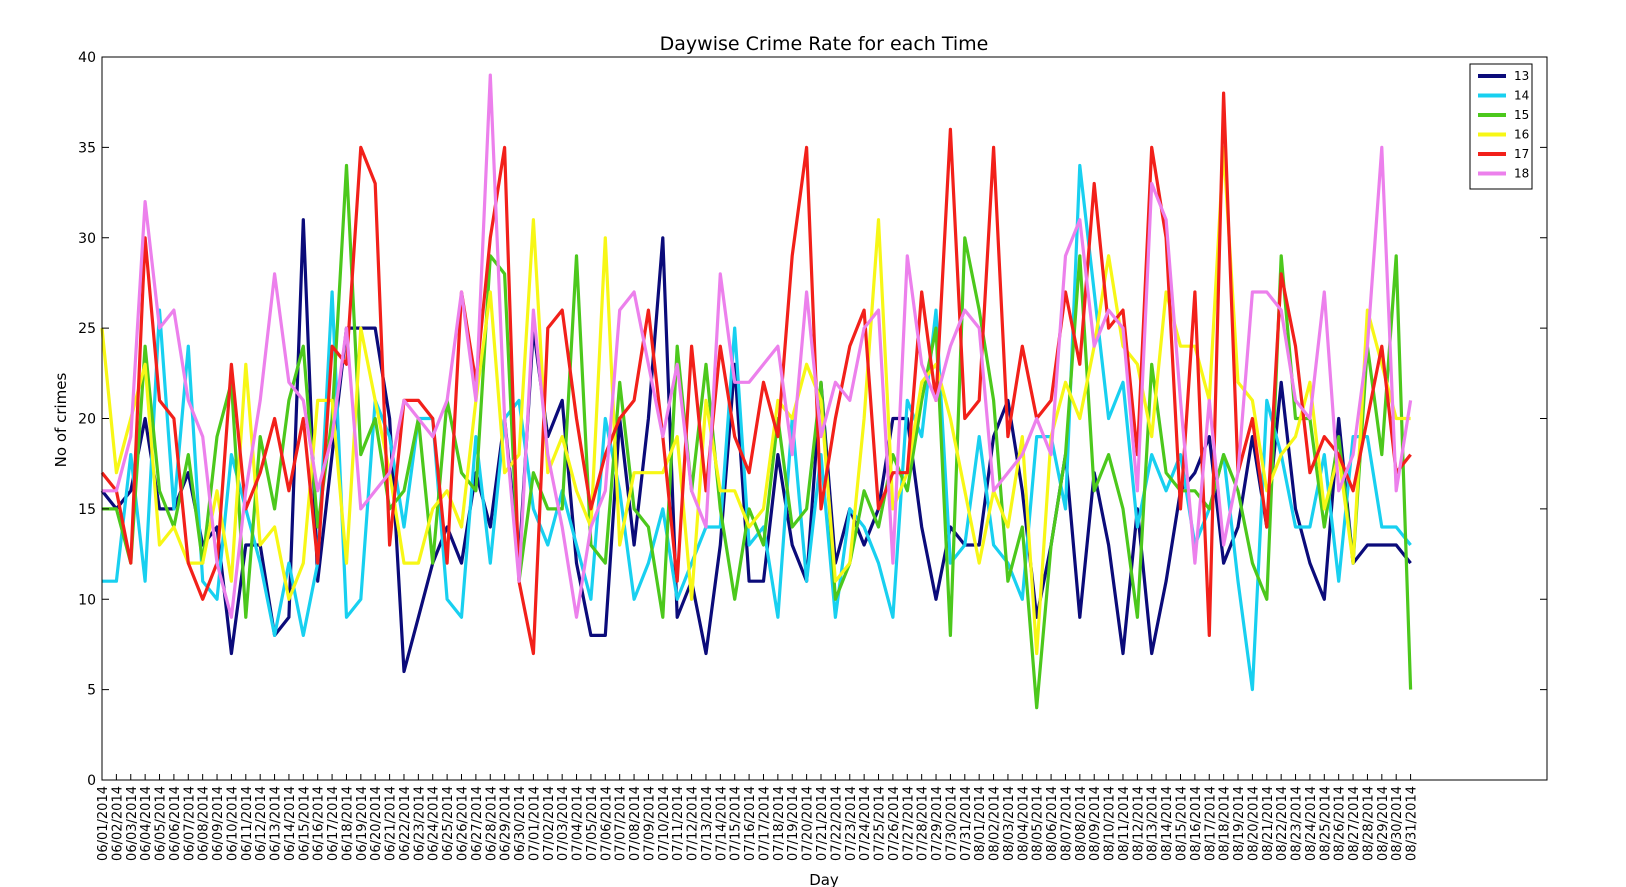 This screenshot has width=1626, height=887. What do you see at coordinates (1521, 76) in the screenshot?
I see `legend-label-13: 13` at bounding box center [1521, 76].